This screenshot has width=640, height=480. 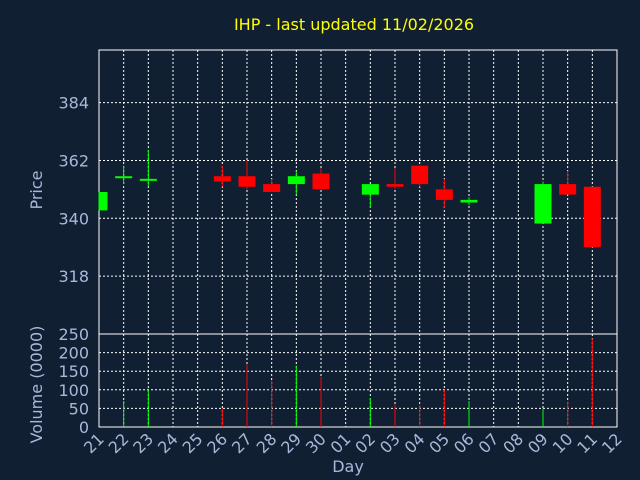 What do you see at coordinates (365, 443) in the screenshot?
I see `day-tick-label: 02` at bounding box center [365, 443].